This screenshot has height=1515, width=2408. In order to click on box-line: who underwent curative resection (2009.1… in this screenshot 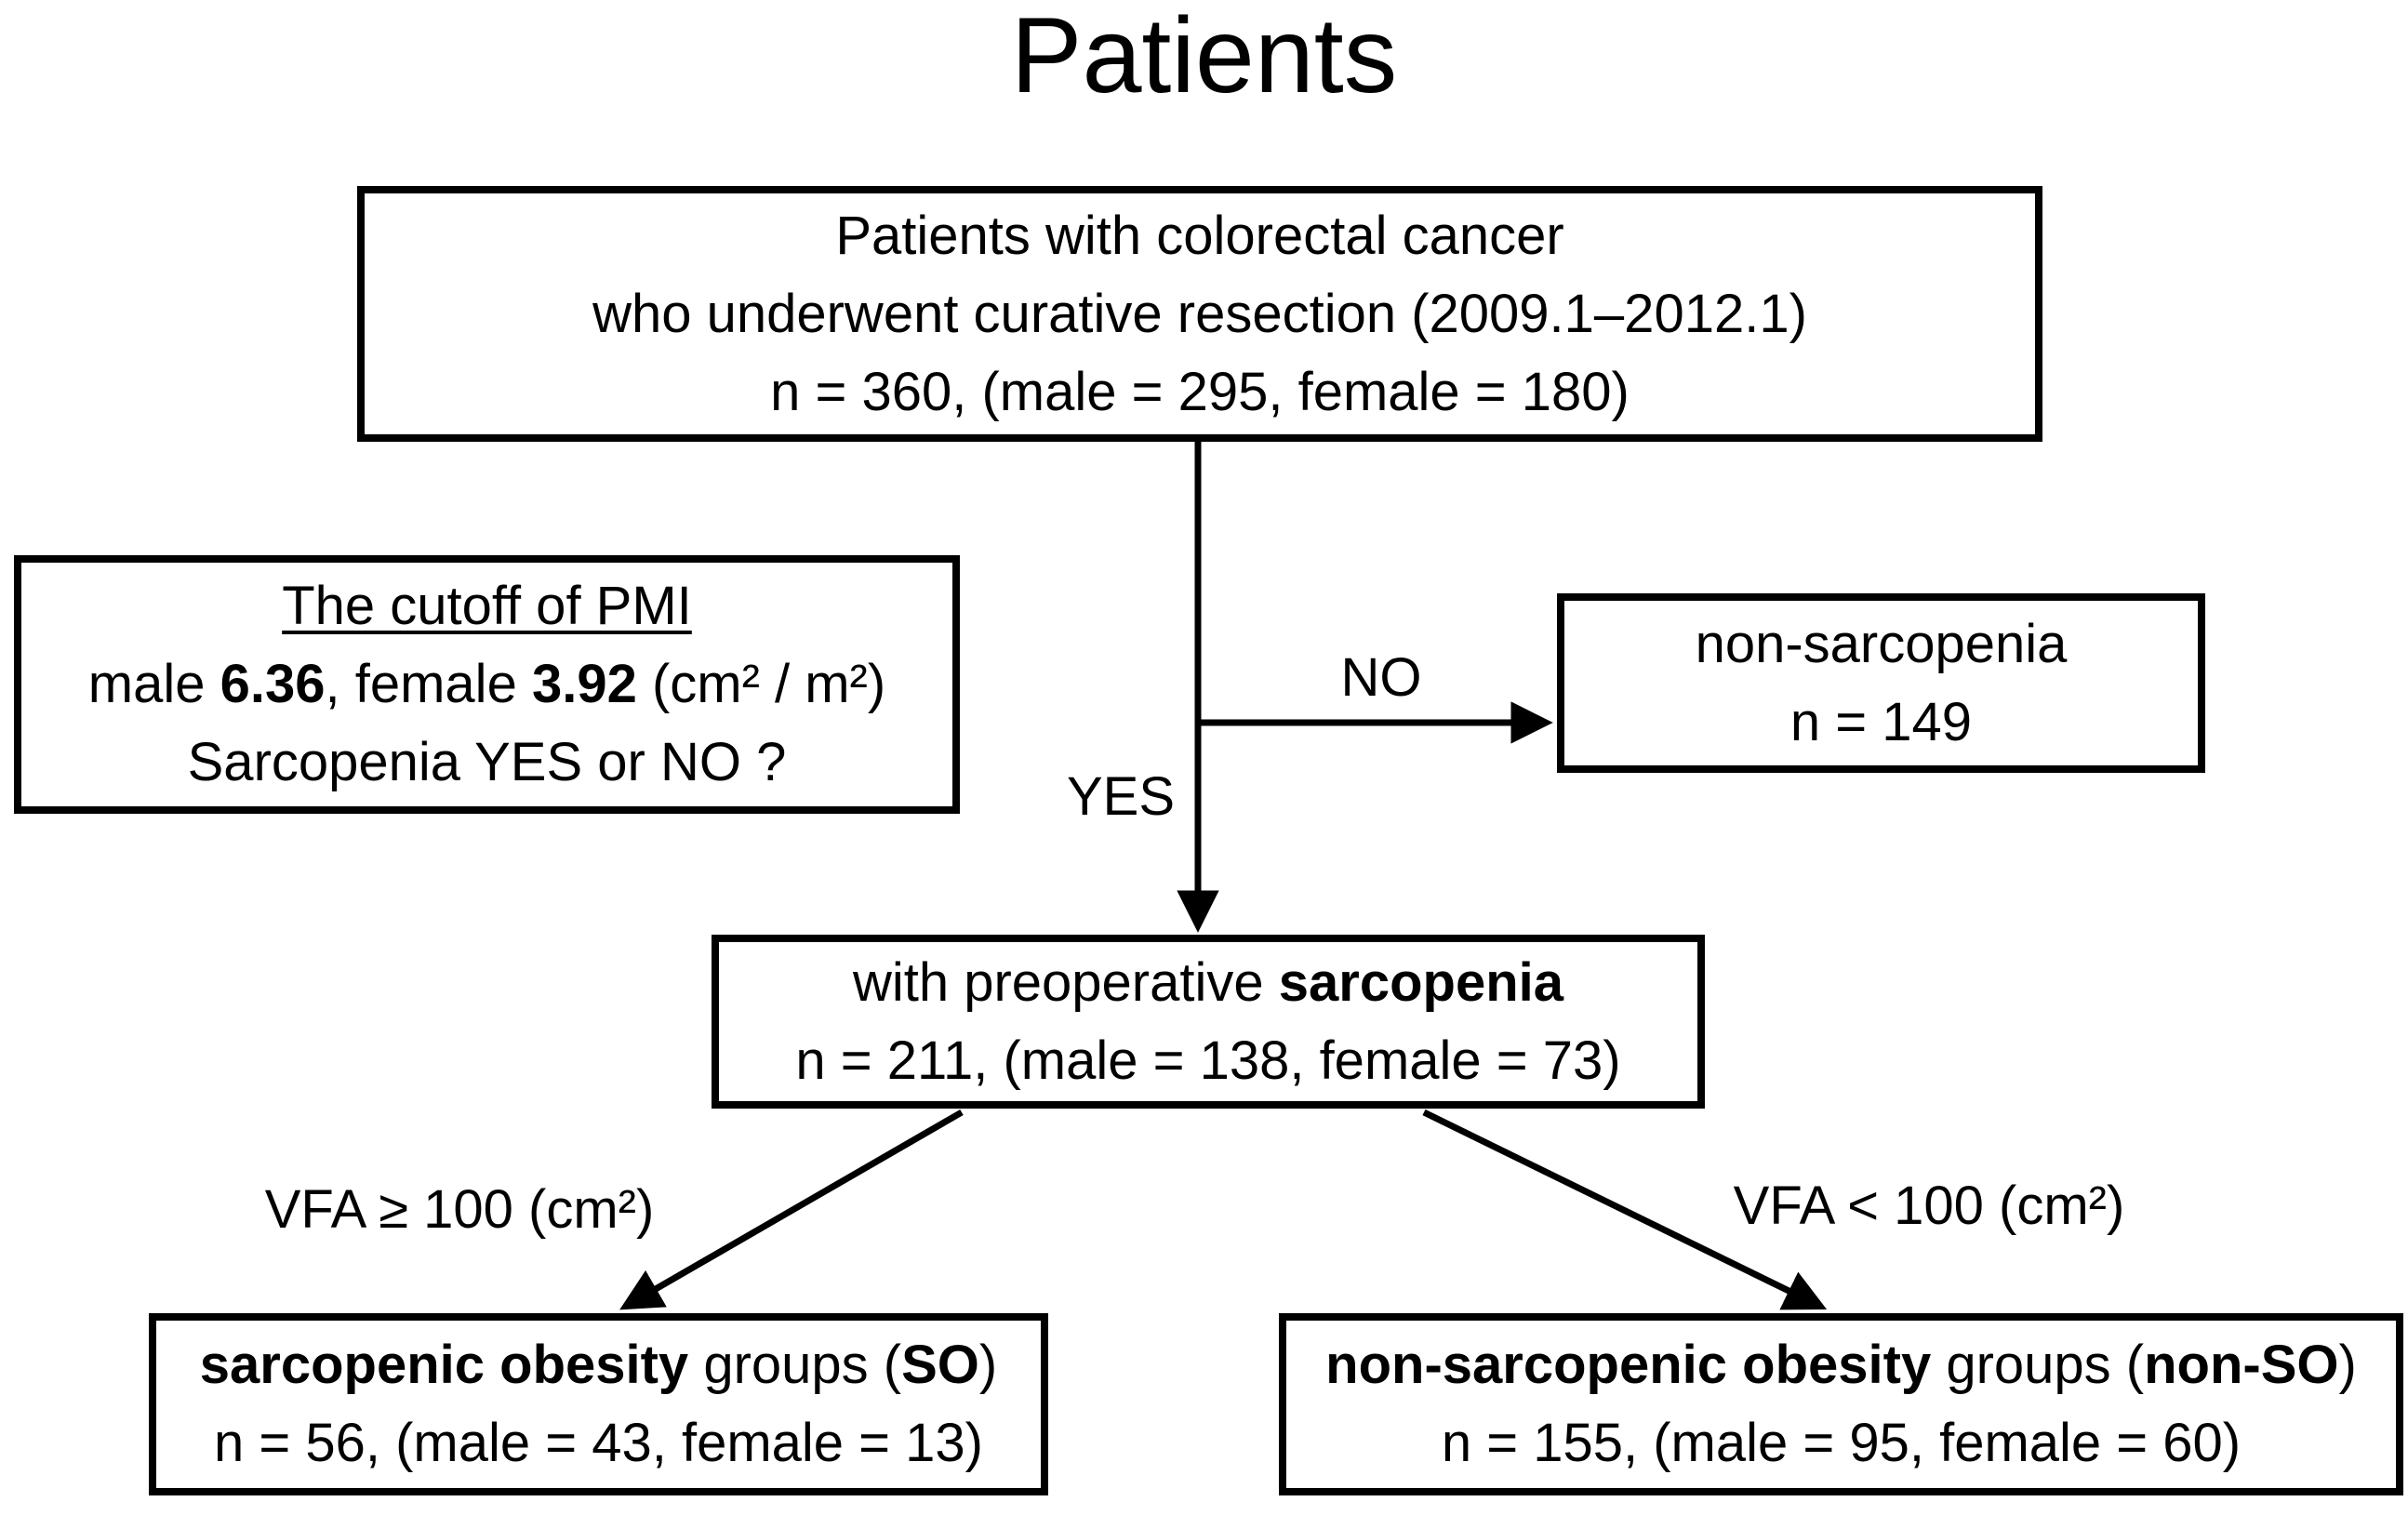, I will do `click(1200, 314)`.